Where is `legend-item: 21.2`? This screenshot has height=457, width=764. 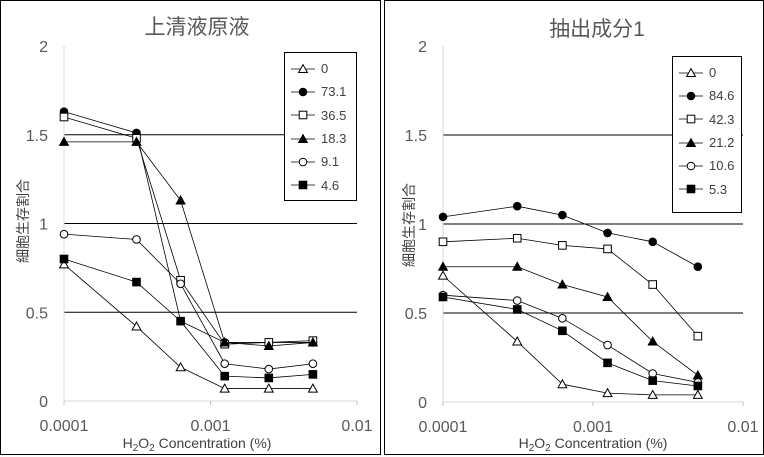 legend-item: 21.2 is located at coordinates (707, 142).